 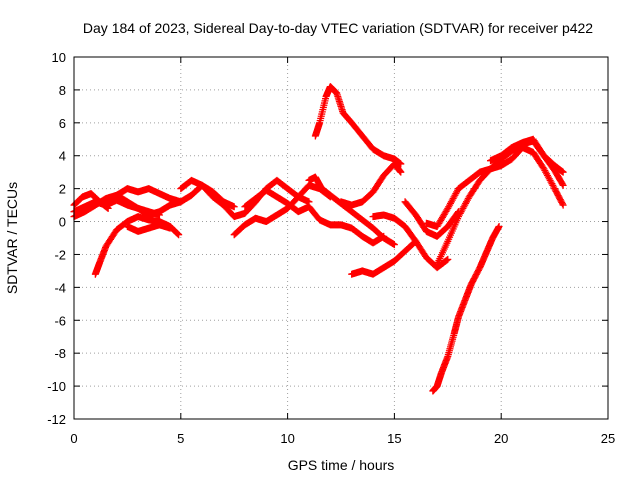 What do you see at coordinates (501, 438) in the screenshot?
I see `x-tick-label: 20` at bounding box center [501, 438].